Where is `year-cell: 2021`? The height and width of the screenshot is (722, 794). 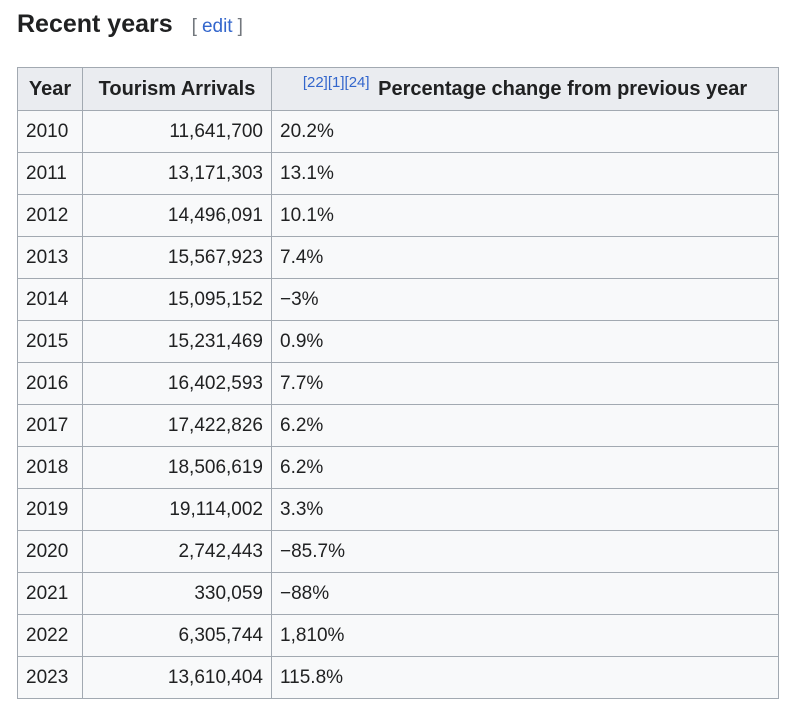 year-cell: 2021 is located at coordinates (50, 593).